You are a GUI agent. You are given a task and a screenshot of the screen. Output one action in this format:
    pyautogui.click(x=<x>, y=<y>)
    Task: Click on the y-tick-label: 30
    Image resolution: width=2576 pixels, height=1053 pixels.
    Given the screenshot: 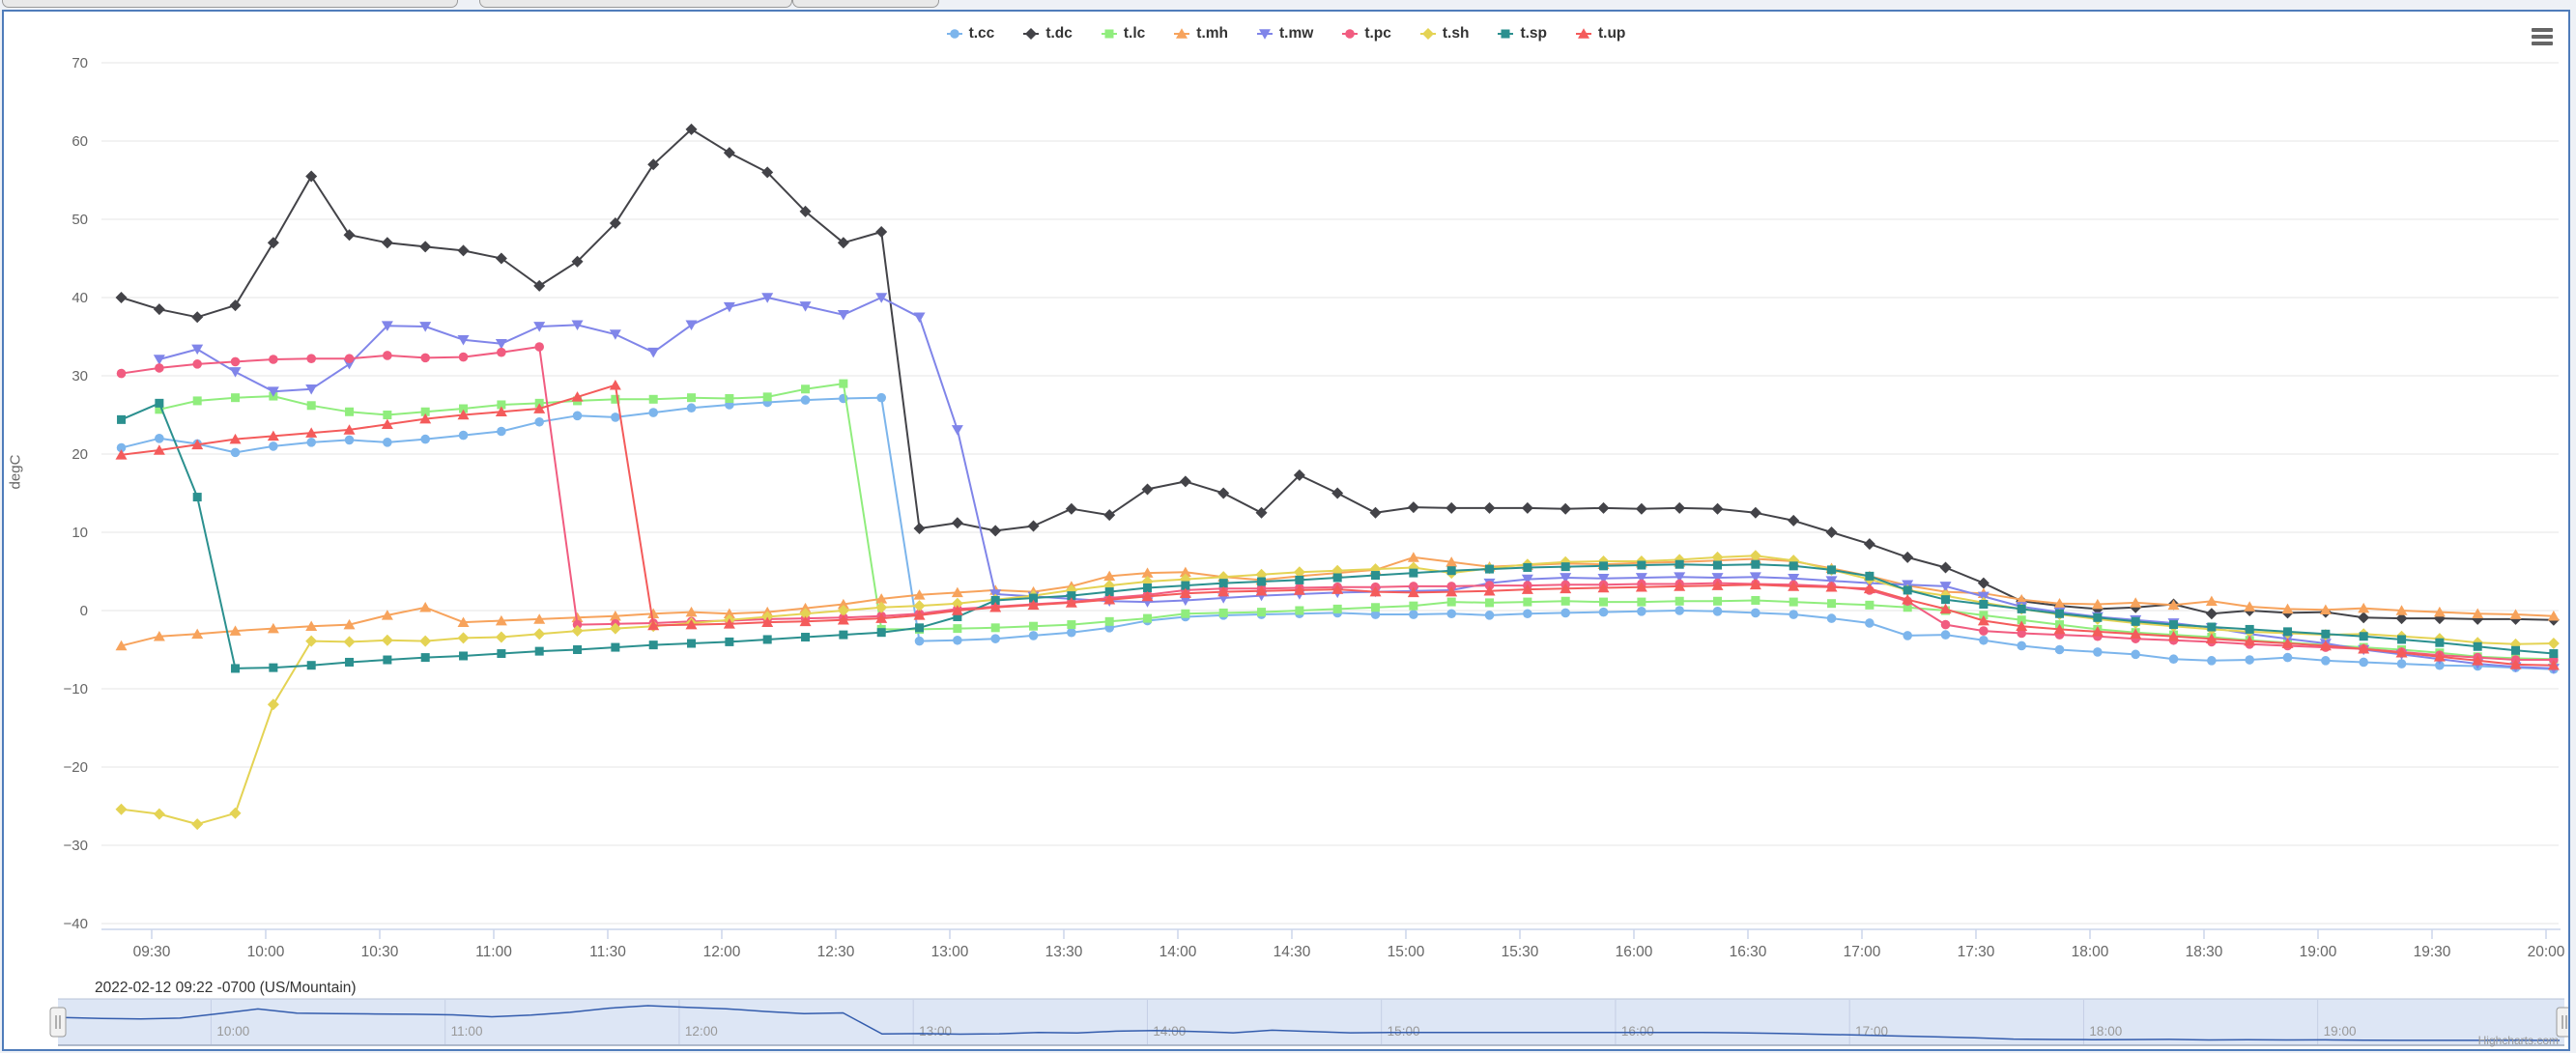 What is the action you would take?
    pyautogui.click(x=80, y=376)
    